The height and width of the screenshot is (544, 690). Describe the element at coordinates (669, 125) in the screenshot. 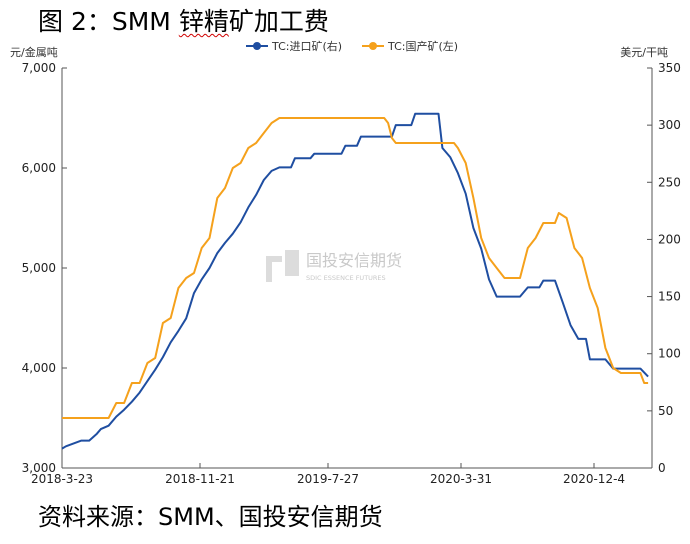

I see `right-tick-label: 300` at that location.